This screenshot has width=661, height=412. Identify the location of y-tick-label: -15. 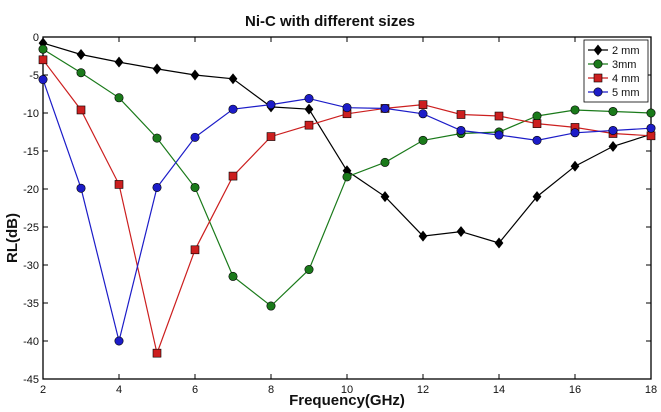
(31, 152).